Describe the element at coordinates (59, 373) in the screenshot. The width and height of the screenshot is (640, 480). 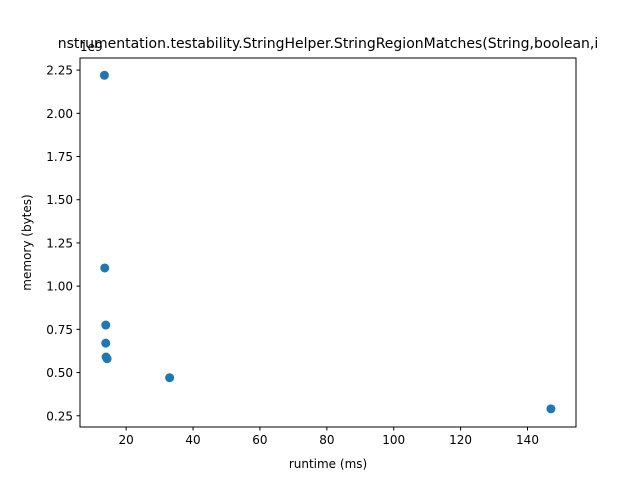
I see `y-tick-label: 0.50` at that location.